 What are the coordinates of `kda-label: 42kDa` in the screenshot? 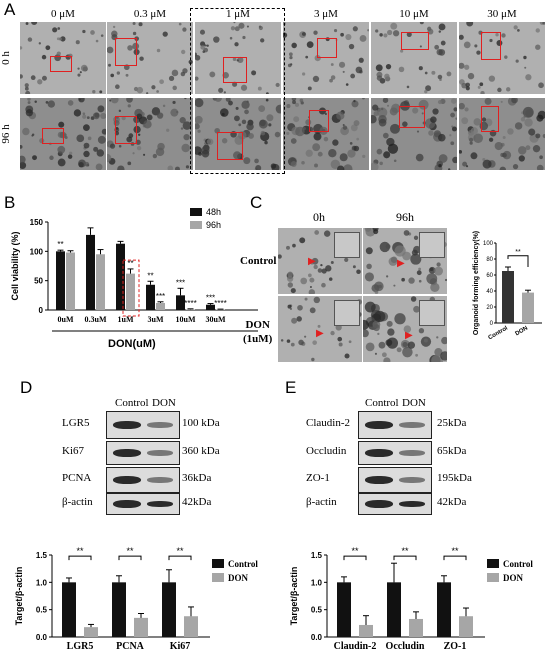 It's located at (197, 502).